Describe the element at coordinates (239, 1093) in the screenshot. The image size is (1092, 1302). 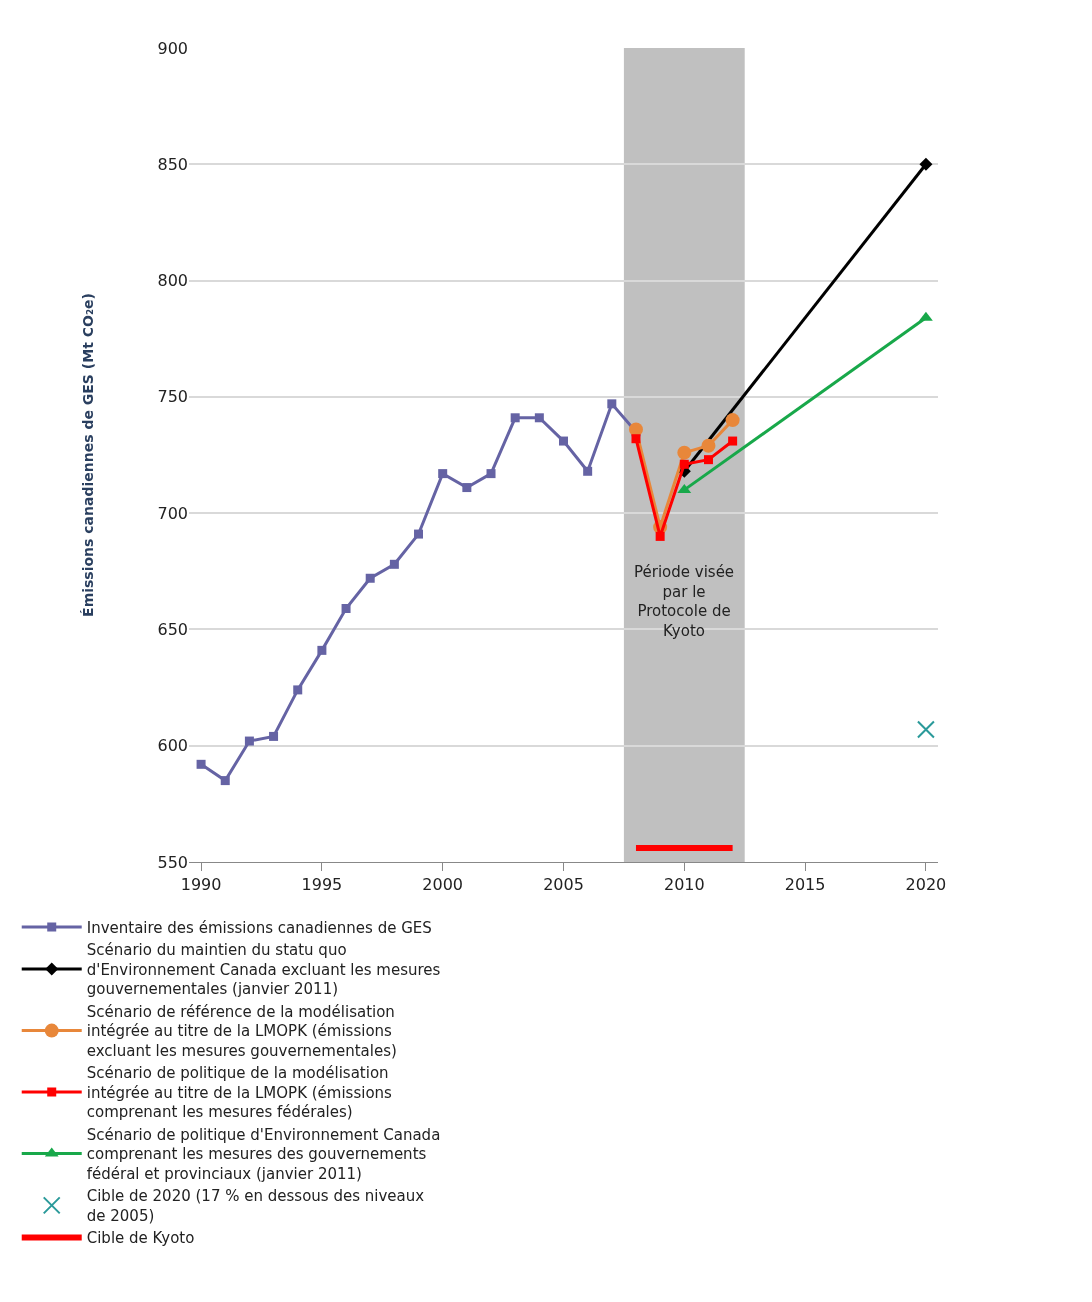
I see `legend-label: Scénario de politique de la modélisation intégrée au titre de la LMOPK (émissions comprenant les mesures fédérales)` at that location.